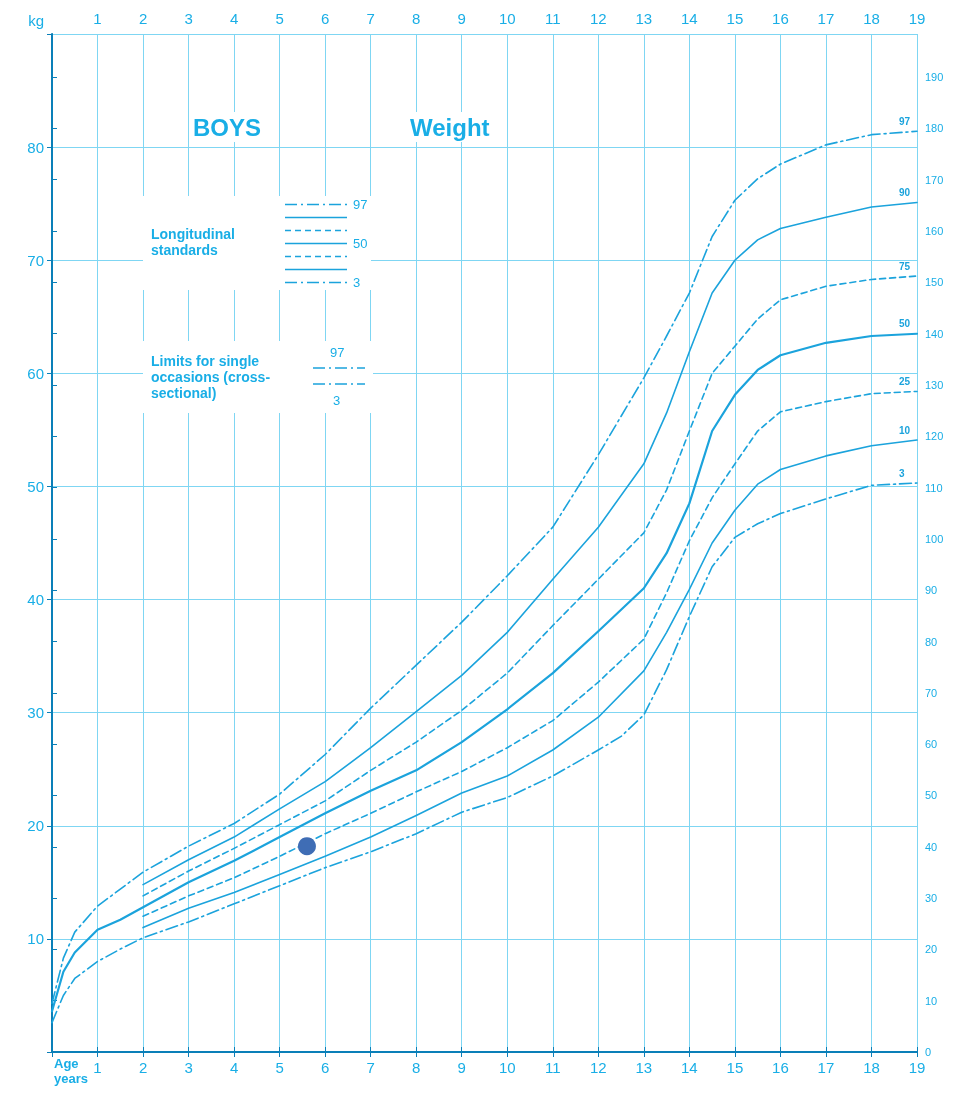  What do you see at coordinates (553, 18) in the screenshot?
I see `x2-tick-label: 11` at bounding box center [553, 18].